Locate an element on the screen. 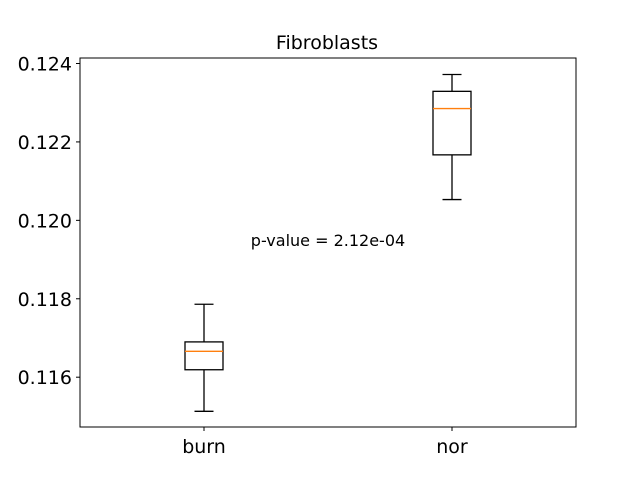  box-burn is located at coordinates (204, 357).